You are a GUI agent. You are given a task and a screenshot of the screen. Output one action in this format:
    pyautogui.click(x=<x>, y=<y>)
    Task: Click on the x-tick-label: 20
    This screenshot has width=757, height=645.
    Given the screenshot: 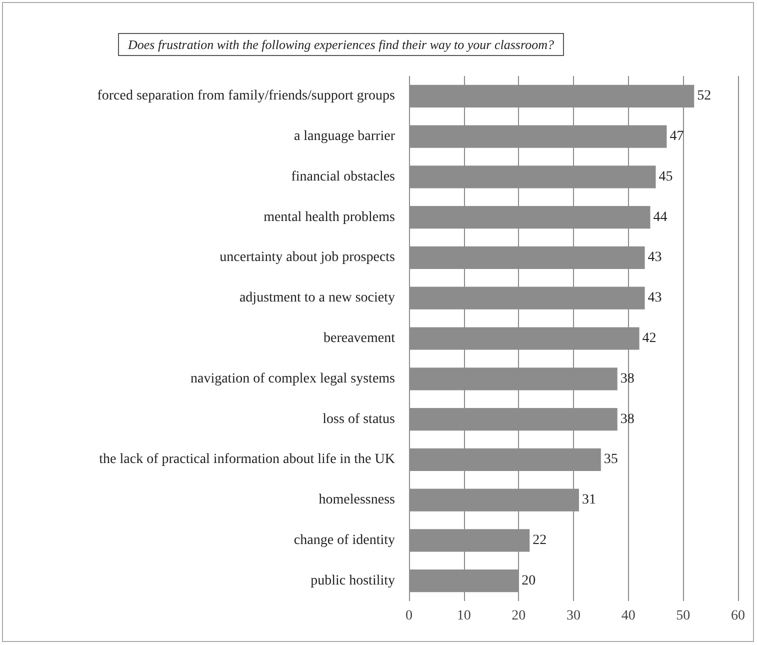 What is the action you would take?
    pyautogui.click(x=519, y=616)
    